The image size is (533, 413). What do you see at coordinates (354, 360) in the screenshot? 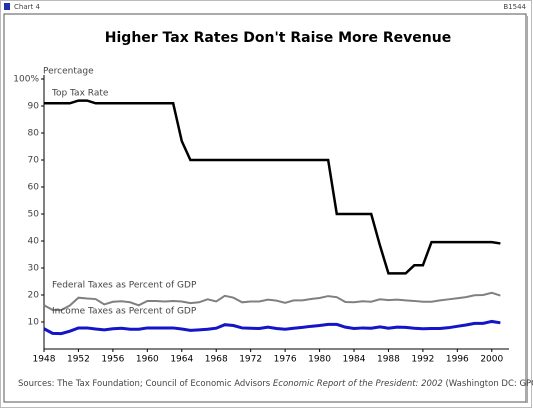
I see `x-tick-label: 1984` at bounding box center [354, 360].